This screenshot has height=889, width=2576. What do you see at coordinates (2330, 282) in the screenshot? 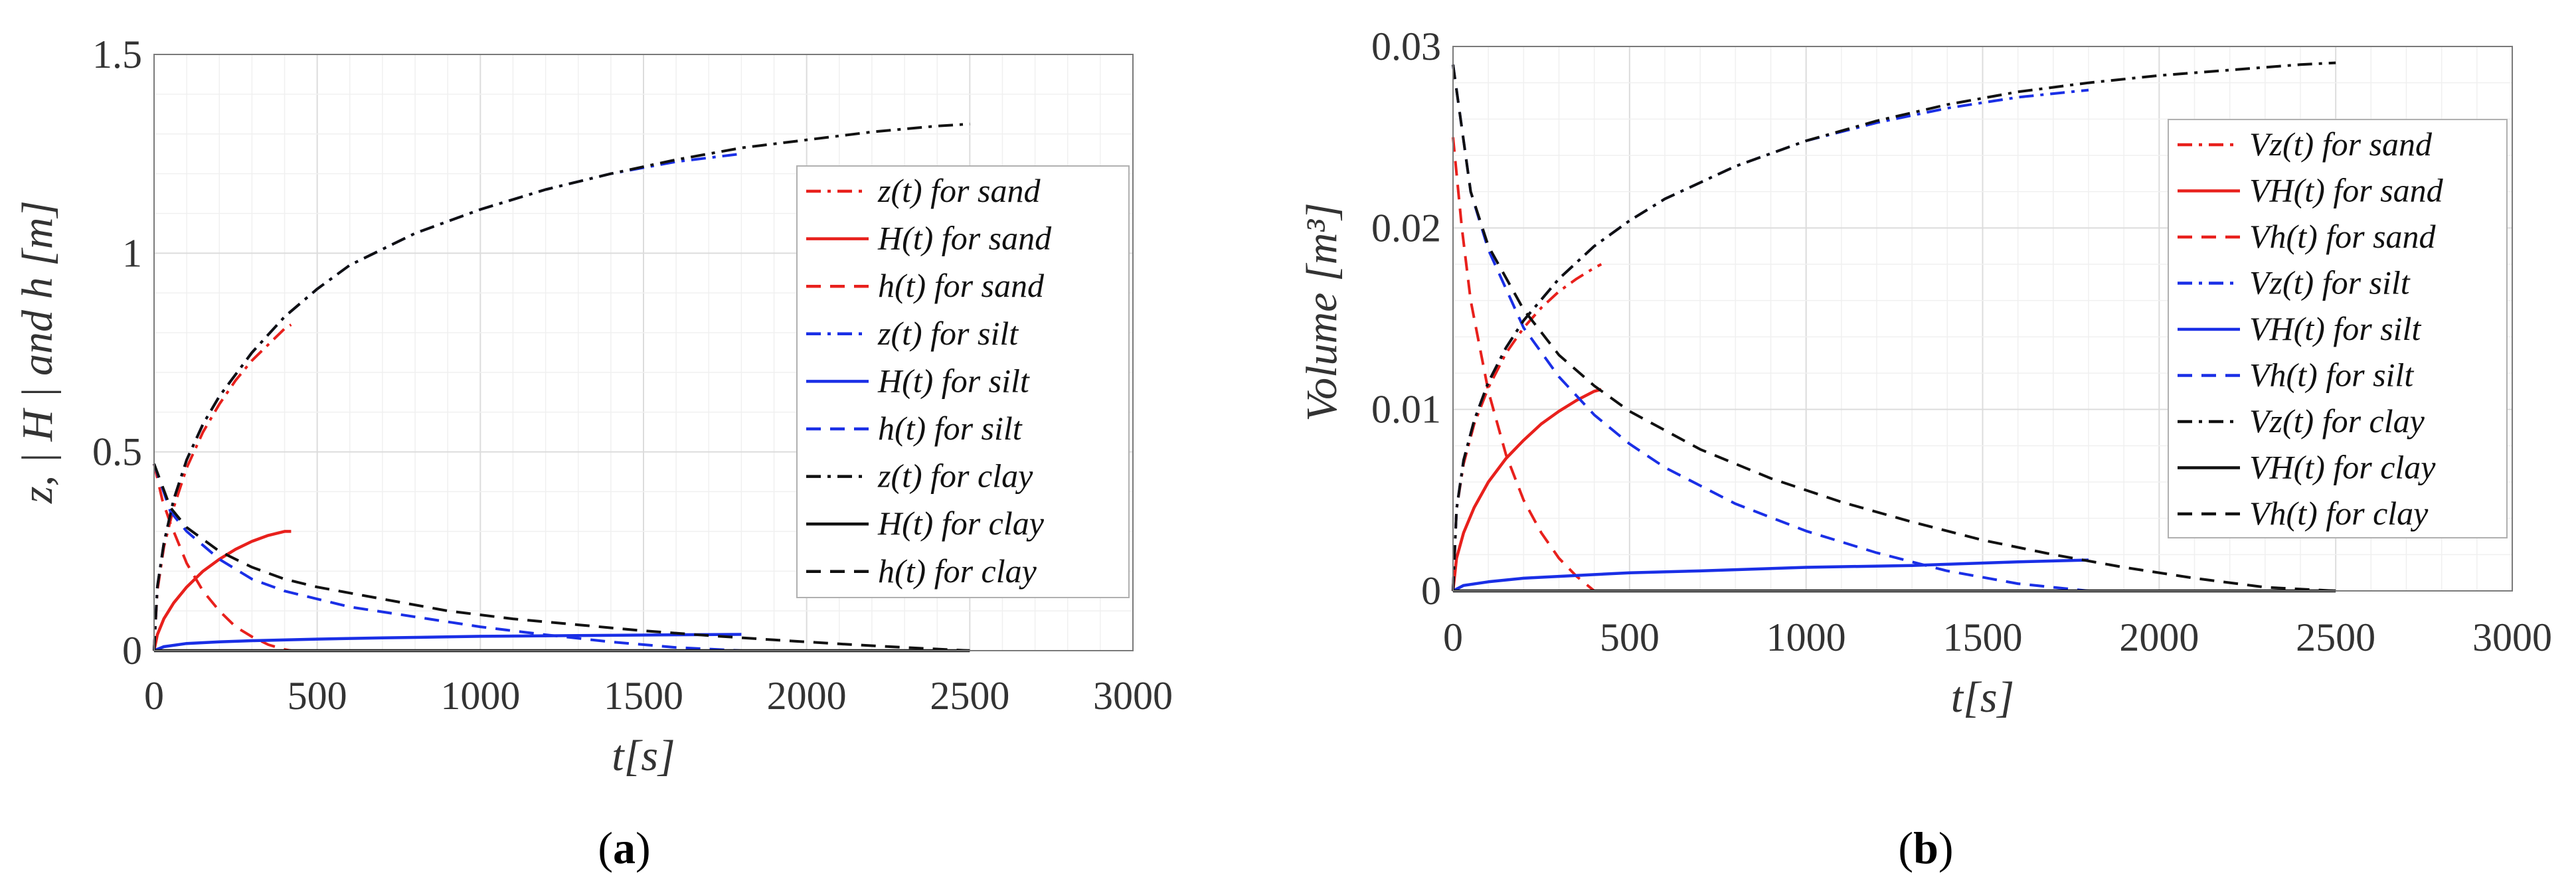
I see `legend-label: Vz(t) for silt` at bounding box center [2330, 282].